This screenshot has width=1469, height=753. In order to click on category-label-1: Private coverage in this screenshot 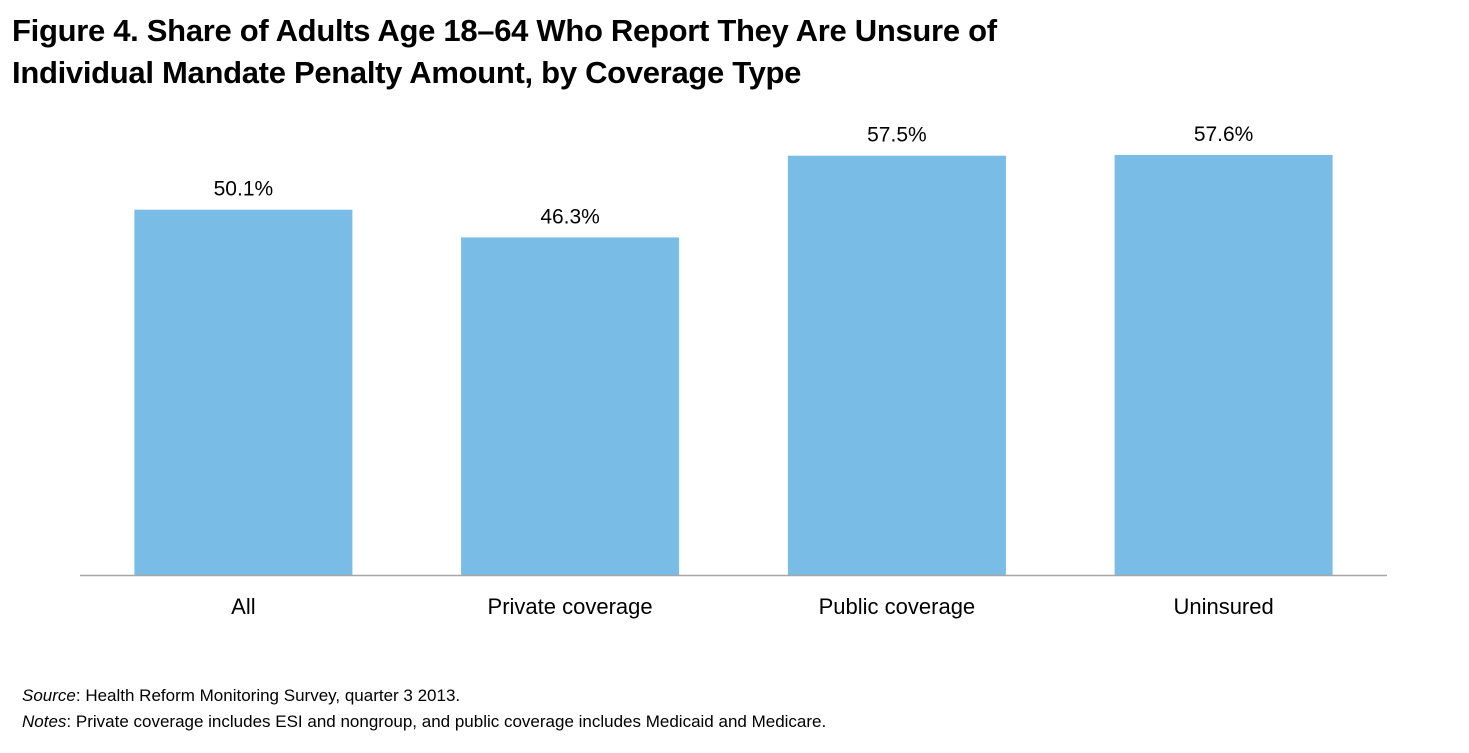, I will do `click(570, 606)`.